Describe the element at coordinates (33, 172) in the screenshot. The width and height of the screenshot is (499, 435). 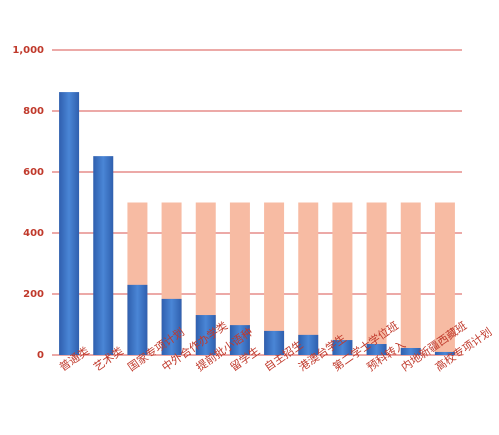
I see `y-tick-label: 600` at that location.